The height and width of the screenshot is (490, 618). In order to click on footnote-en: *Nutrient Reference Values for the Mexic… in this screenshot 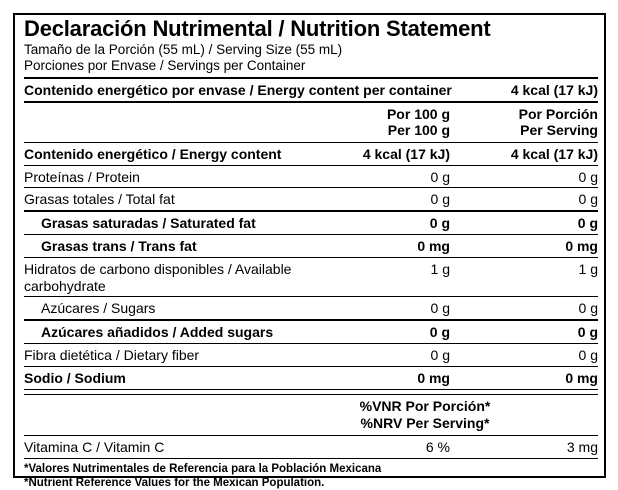, I will do `click(174, 482)`.